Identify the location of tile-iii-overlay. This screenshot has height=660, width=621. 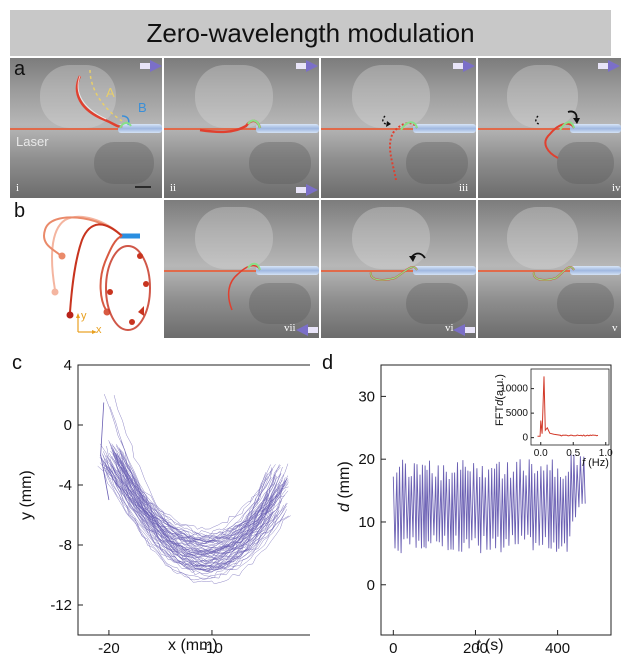
(400, 148).